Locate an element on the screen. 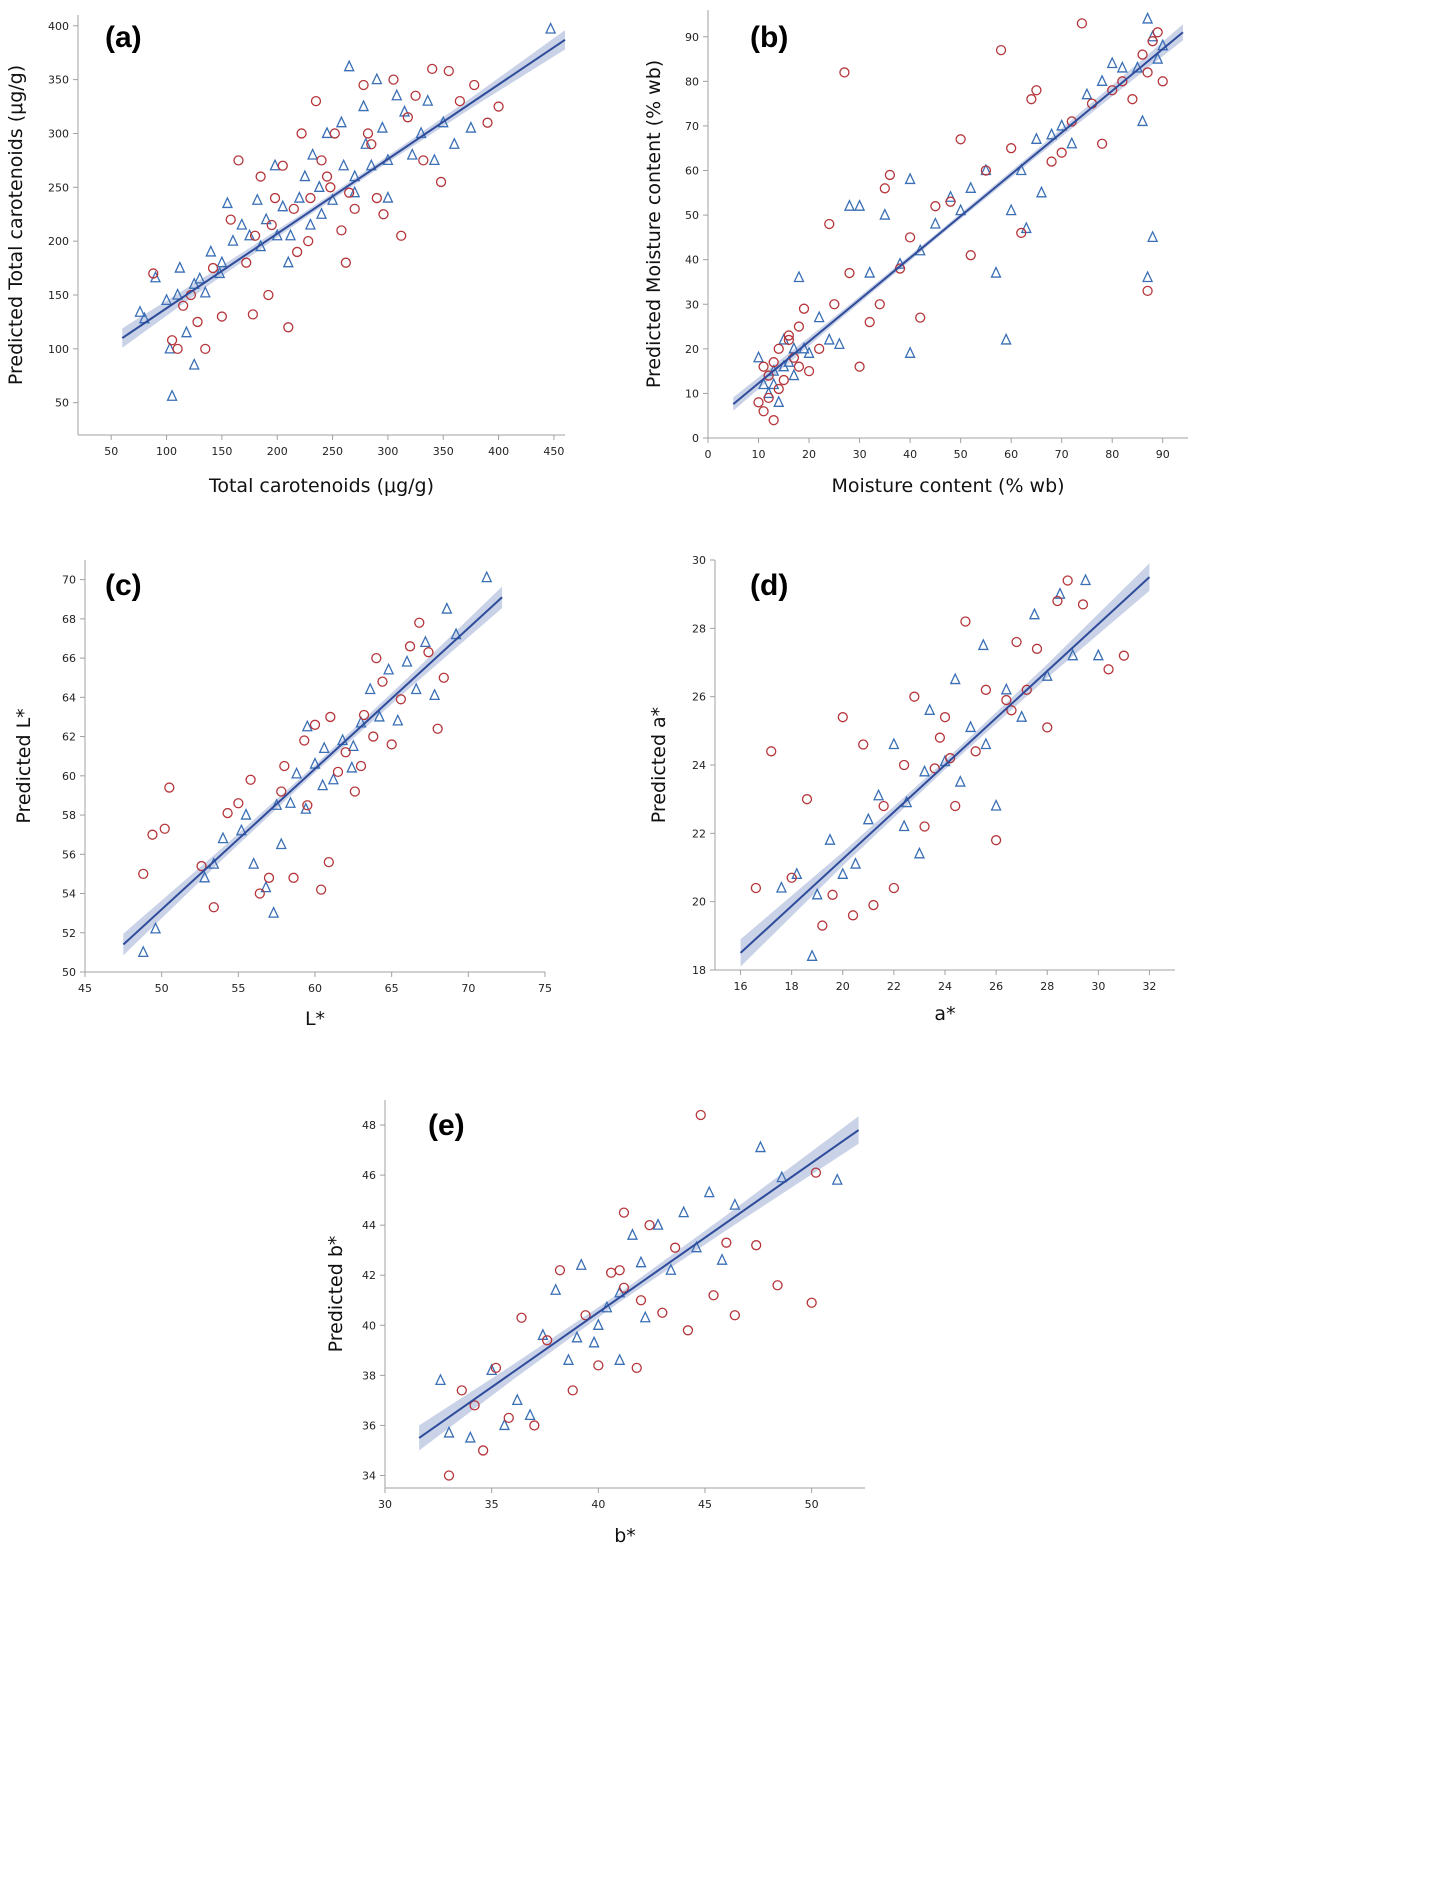  x-tick-label: 24 is located at coordinates (945, 986).